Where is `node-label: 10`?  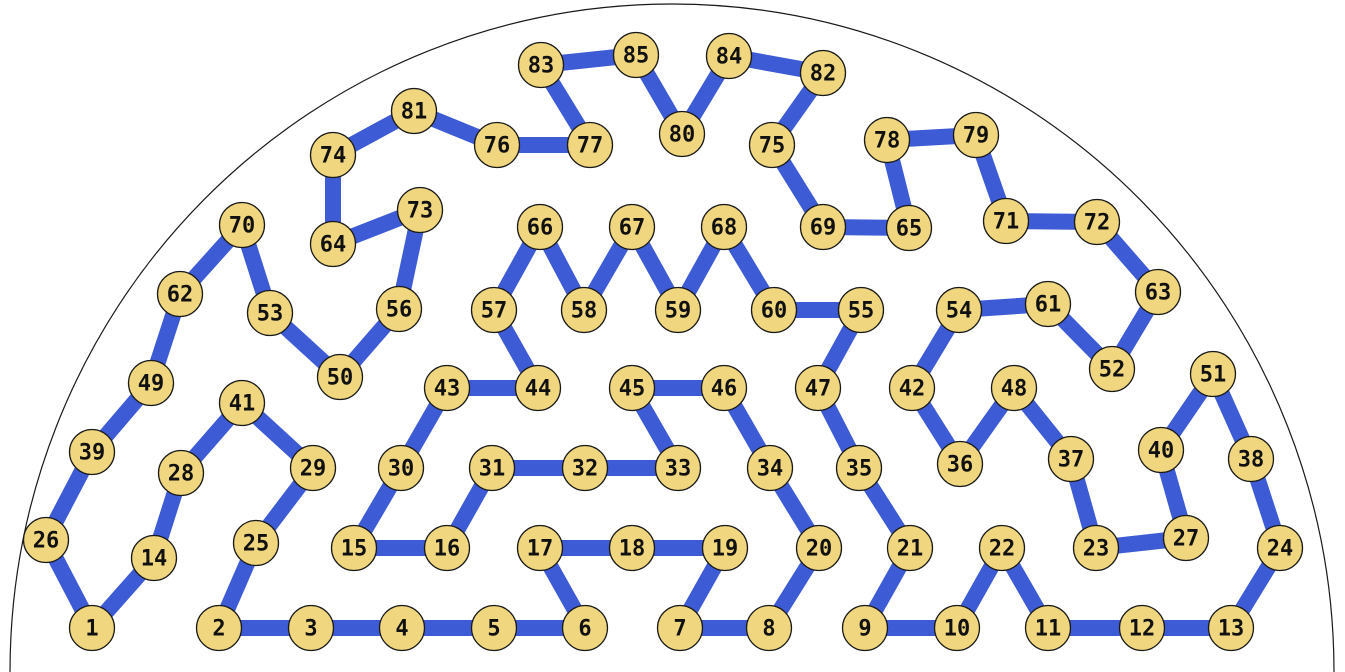 node-label: 10 is located at coordinates (957, 629).